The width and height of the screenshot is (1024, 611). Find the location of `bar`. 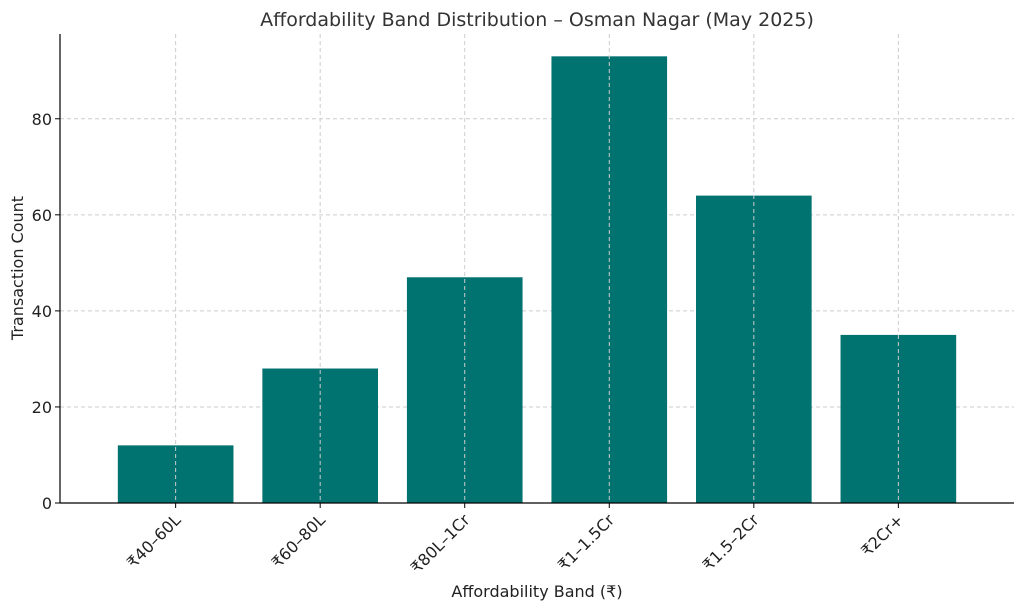

bar is located at coordinates (898, 418).